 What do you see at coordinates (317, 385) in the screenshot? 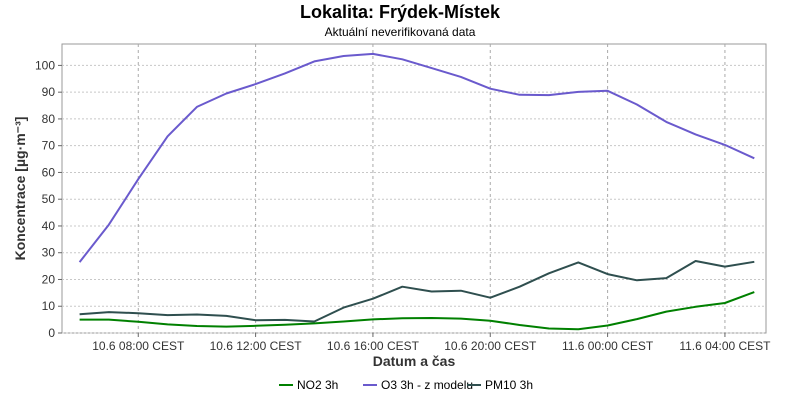
I see `legend-label-0: NO2 3h` at bounding box center [317, 385].